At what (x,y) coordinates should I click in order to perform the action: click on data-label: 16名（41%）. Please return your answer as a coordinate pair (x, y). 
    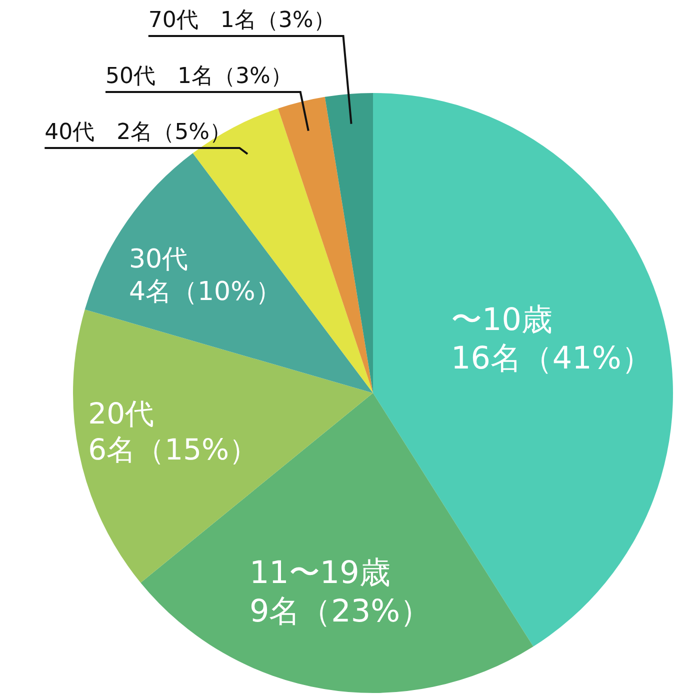
    Looking at the image, I should click on (551, 358).